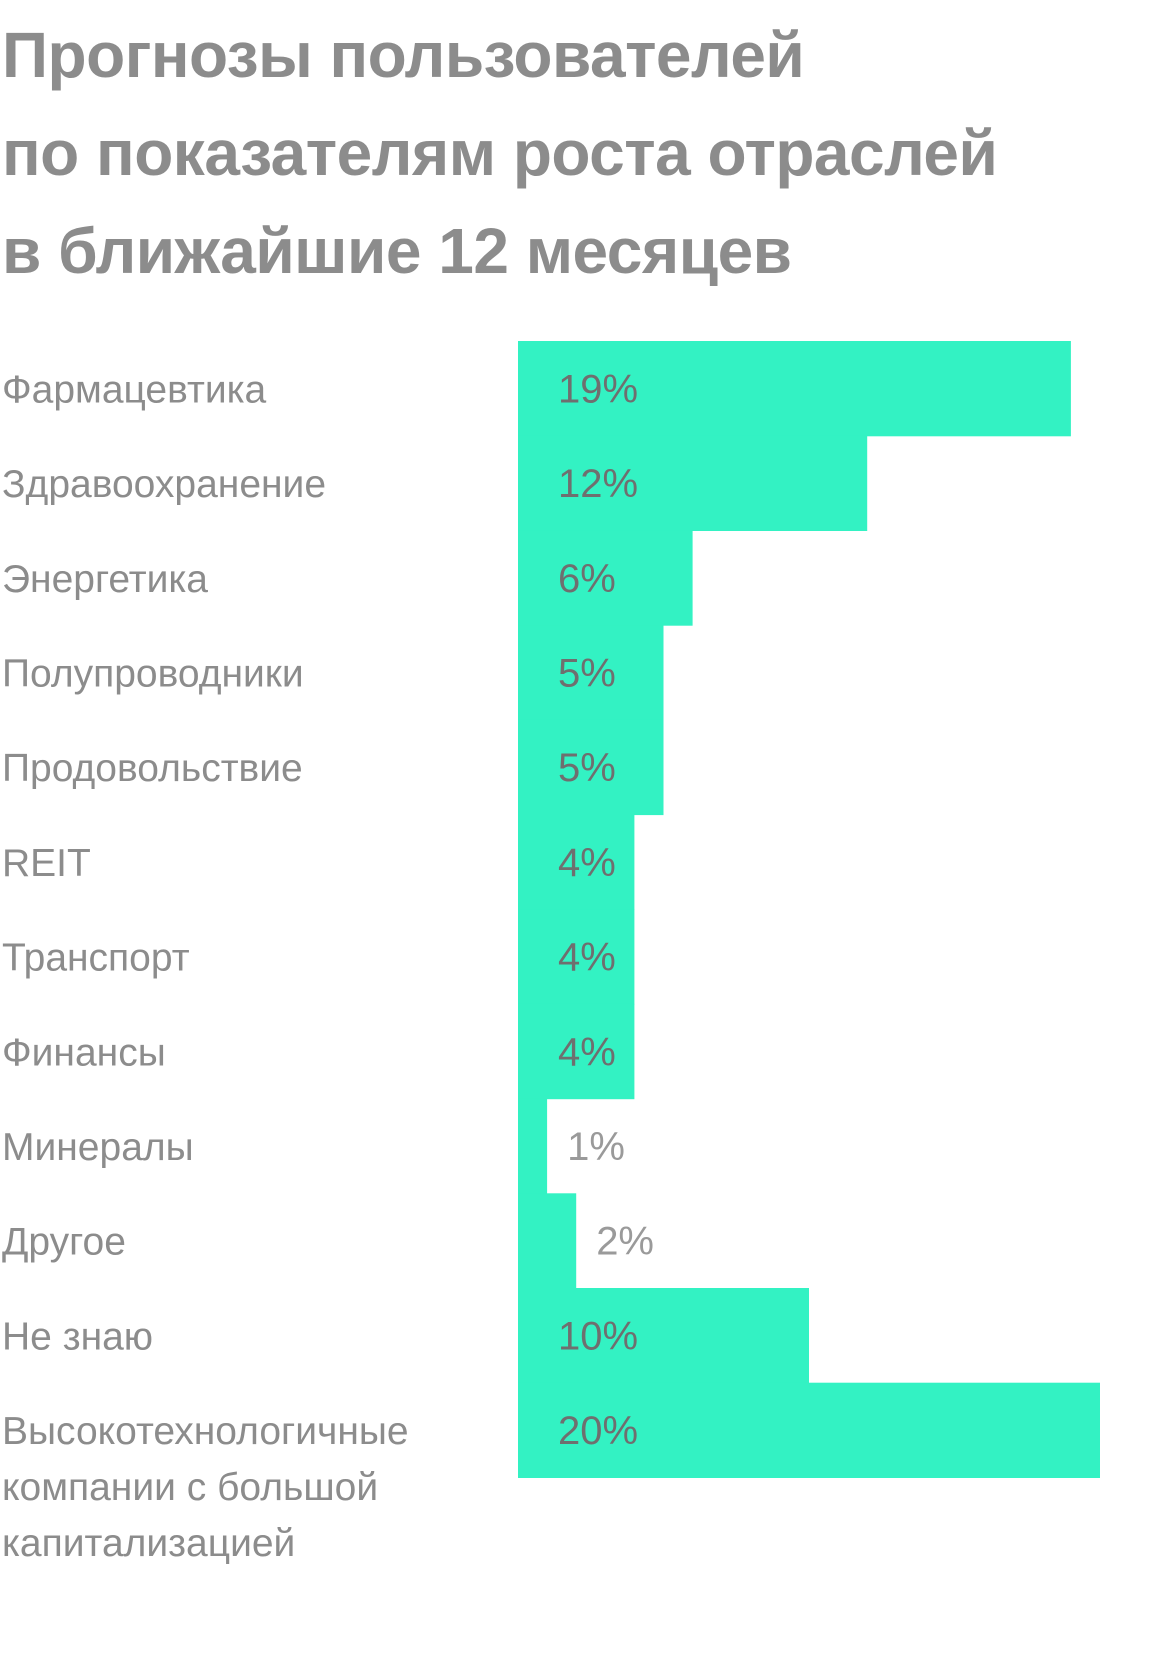 This screenshot has height=1656, width=1160. What do you see at coordinates (46, 863) in the screenshot?
I see `category-label: REIT` at bounding box center [46, 863].